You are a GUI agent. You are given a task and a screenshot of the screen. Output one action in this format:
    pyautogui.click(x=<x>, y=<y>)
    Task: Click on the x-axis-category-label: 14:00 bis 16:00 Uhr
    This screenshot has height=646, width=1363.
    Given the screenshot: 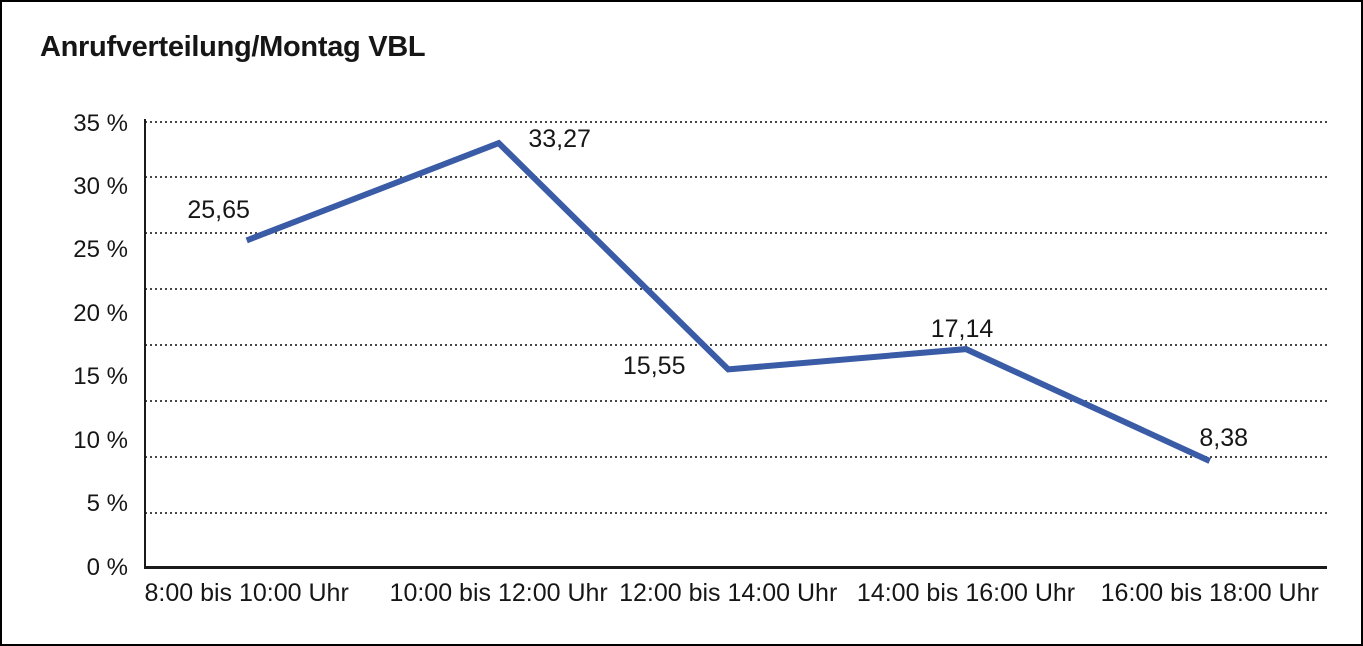 What is the action you would take?
    pyautogui.click(x=966, y=593)
    